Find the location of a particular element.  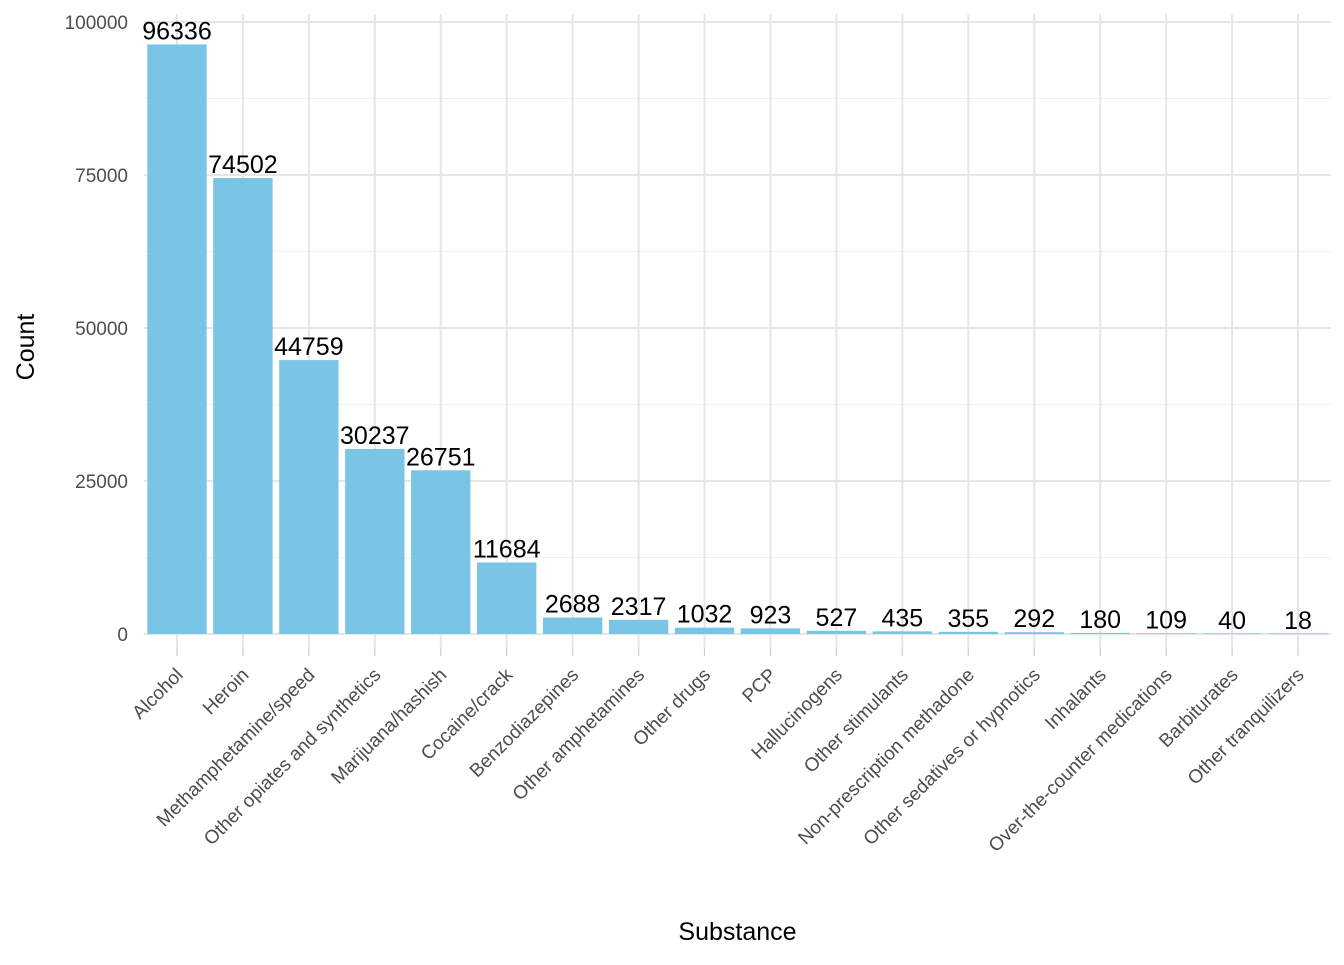

data-label: 292 is located at coordinates (1034, 619).